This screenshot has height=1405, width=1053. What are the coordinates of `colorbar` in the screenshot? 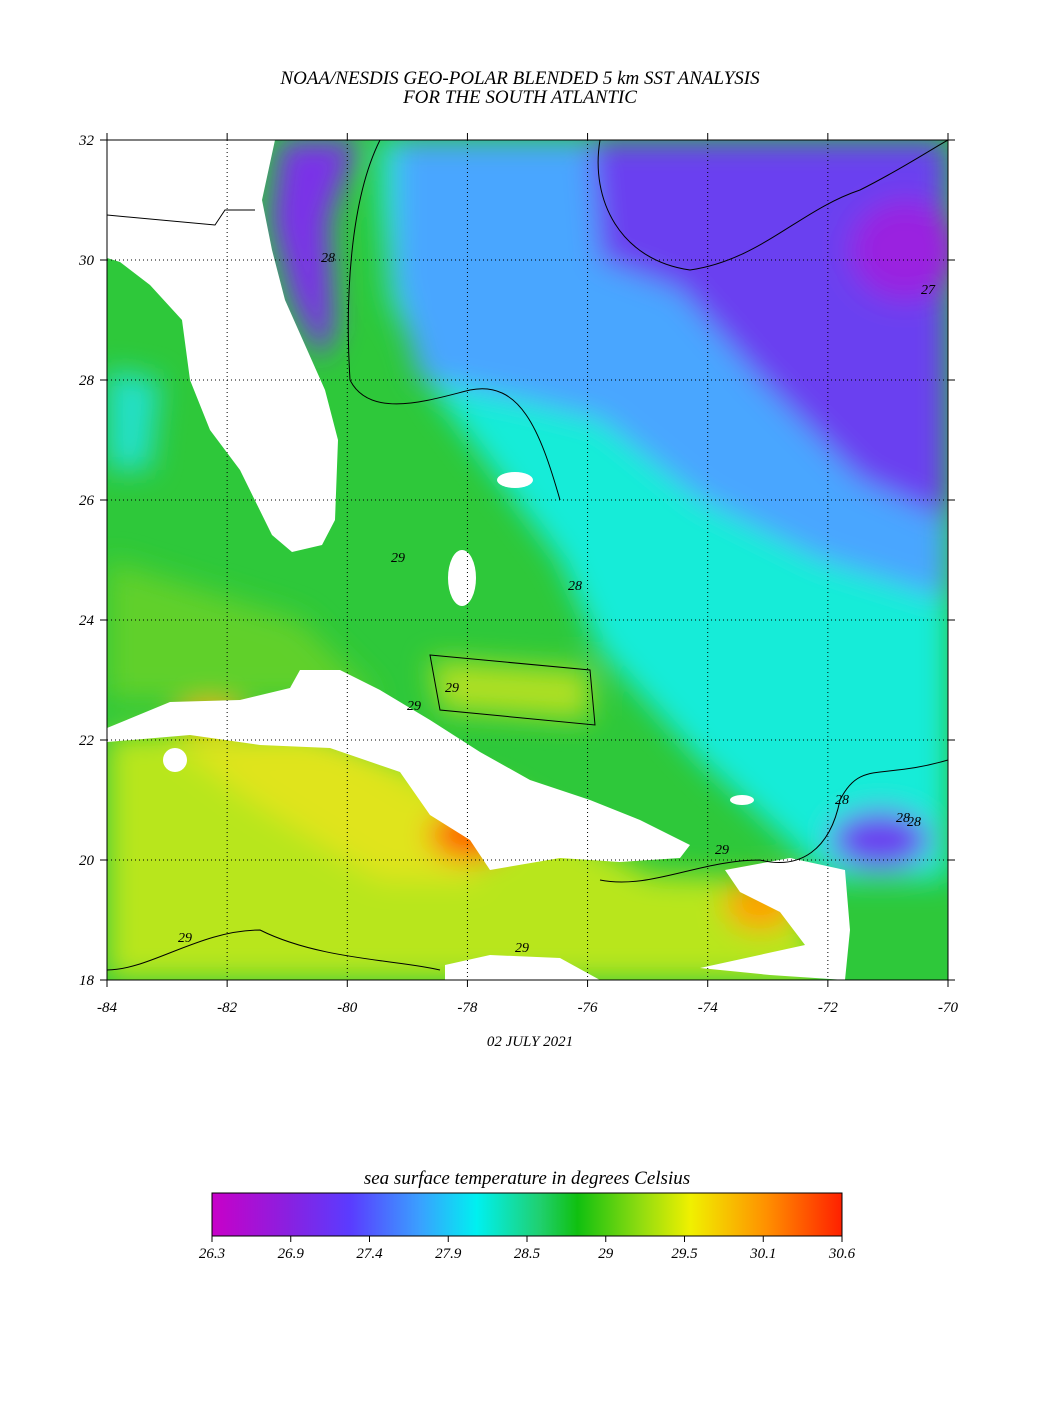 It's located at (527, 1214).